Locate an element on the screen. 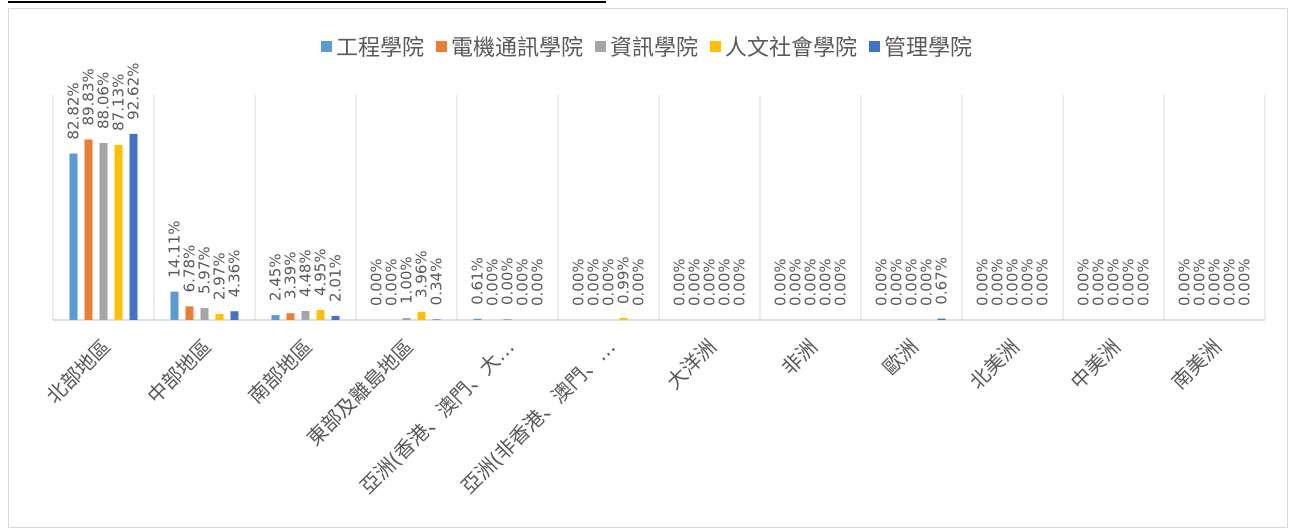 This screenshot has width=1293, height=532. category-label: 東部及離島地區 is located at coordinates (360, 393).